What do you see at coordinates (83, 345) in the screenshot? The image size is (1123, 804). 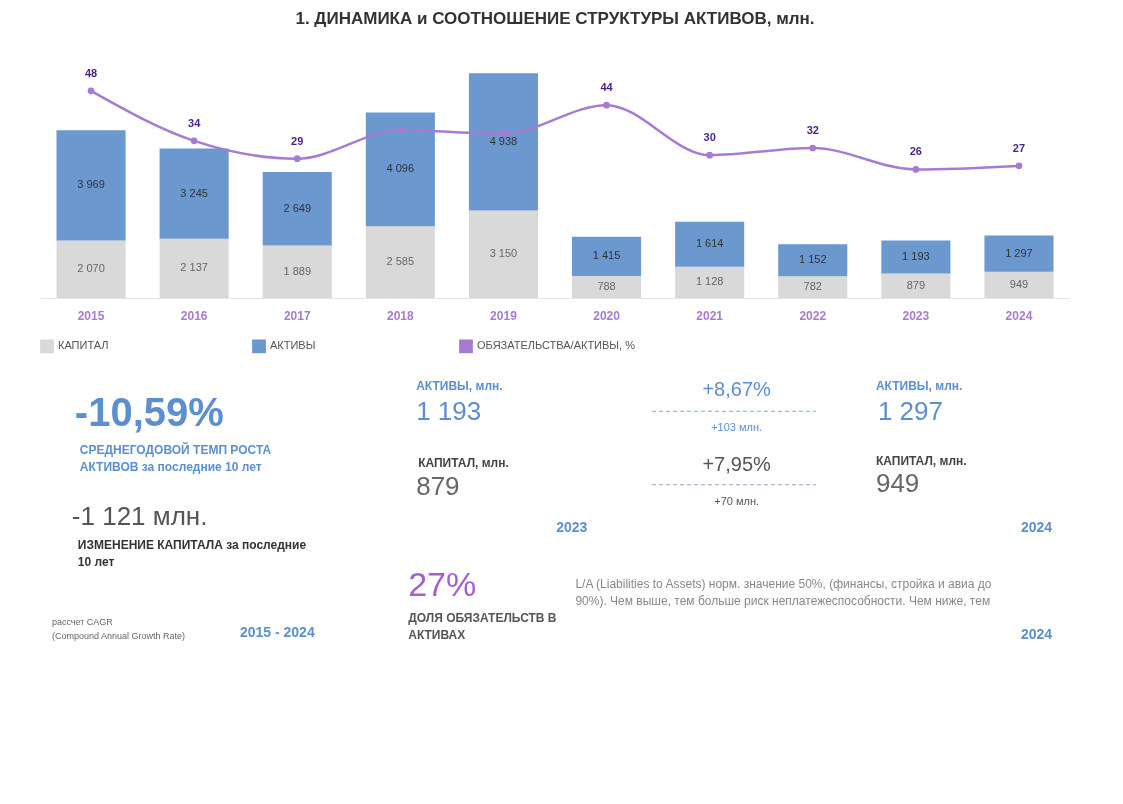 I see `legend-label: КАПИТАЛ` at bounding box center [83, 345].